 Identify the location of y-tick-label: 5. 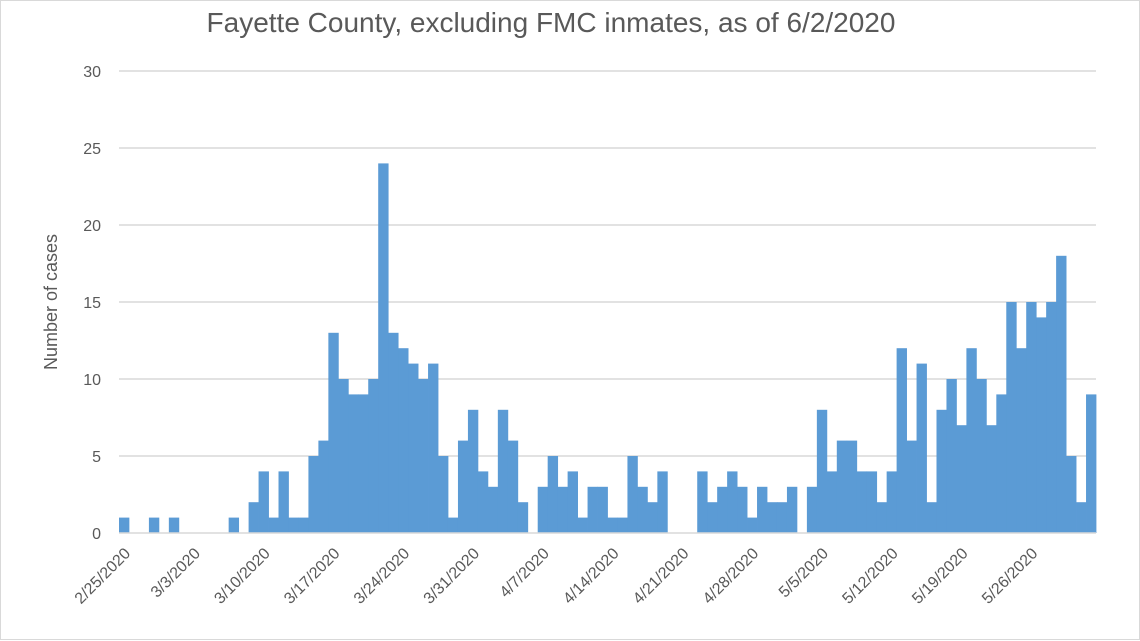
(96, 457).